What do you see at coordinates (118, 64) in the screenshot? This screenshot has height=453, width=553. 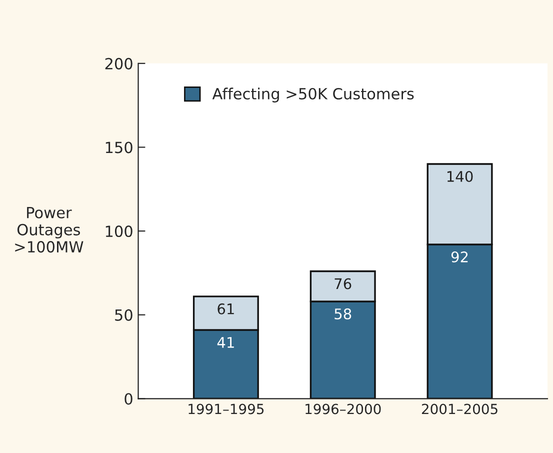 I see `y-tick-label: 200` at bounding box center [118, 64].